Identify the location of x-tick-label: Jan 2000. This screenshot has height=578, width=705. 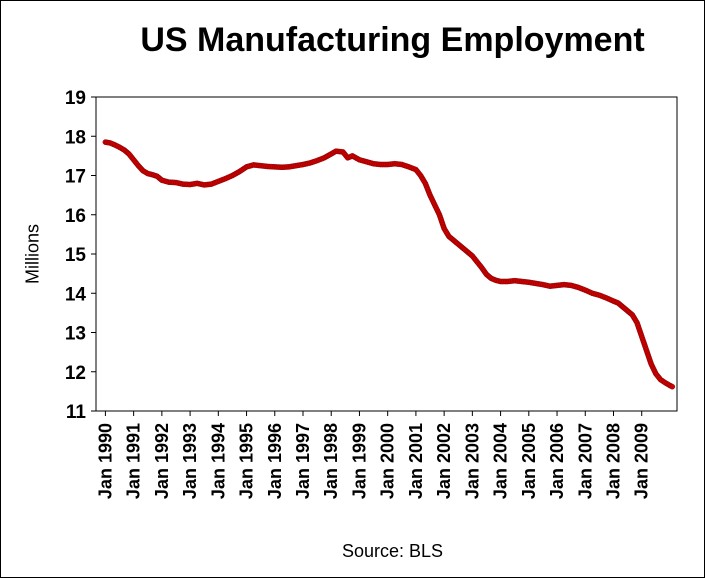
(388, 461).